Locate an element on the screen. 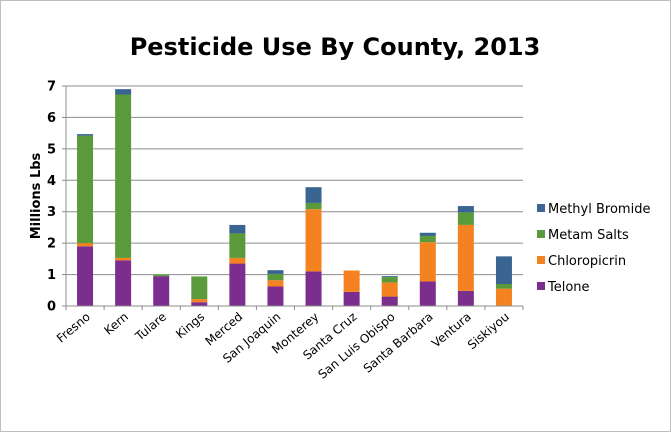  x-category-label: Siskiyou is located at coordinates (488, 331).